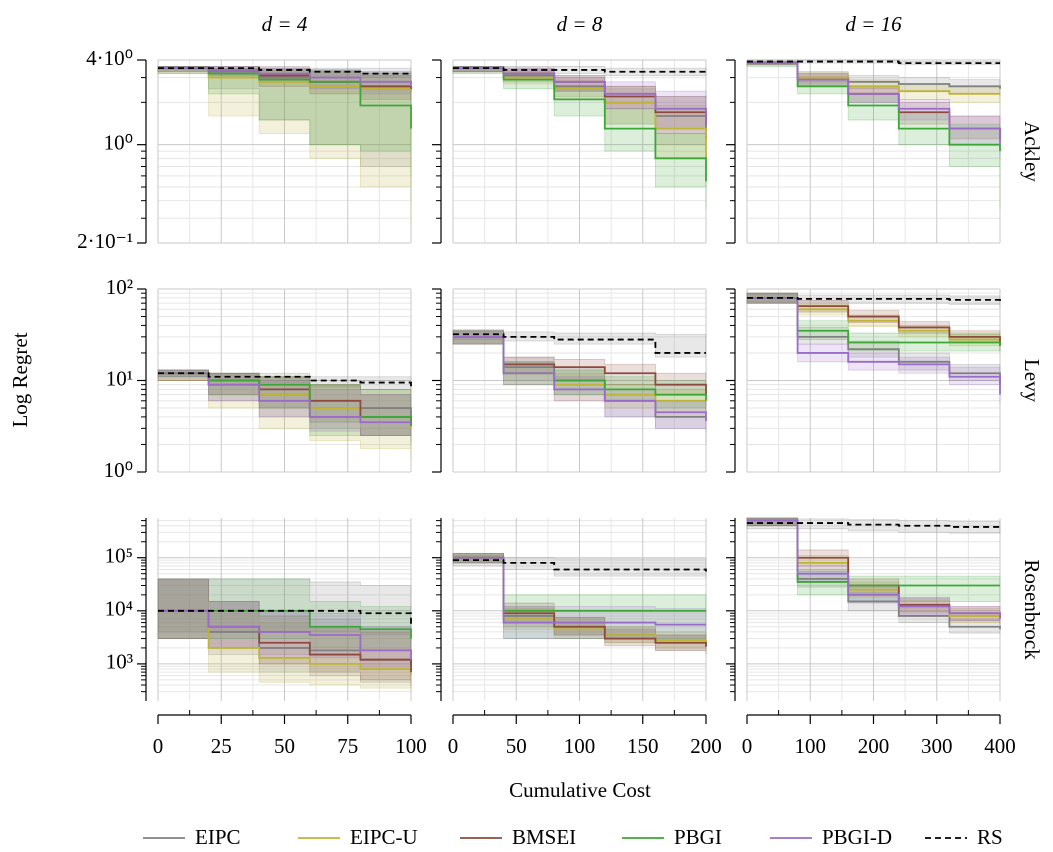 This screenshot has height=852, width=1053. I want to click on y-tick-label: 2·10⁻¹, so click(105, 241).